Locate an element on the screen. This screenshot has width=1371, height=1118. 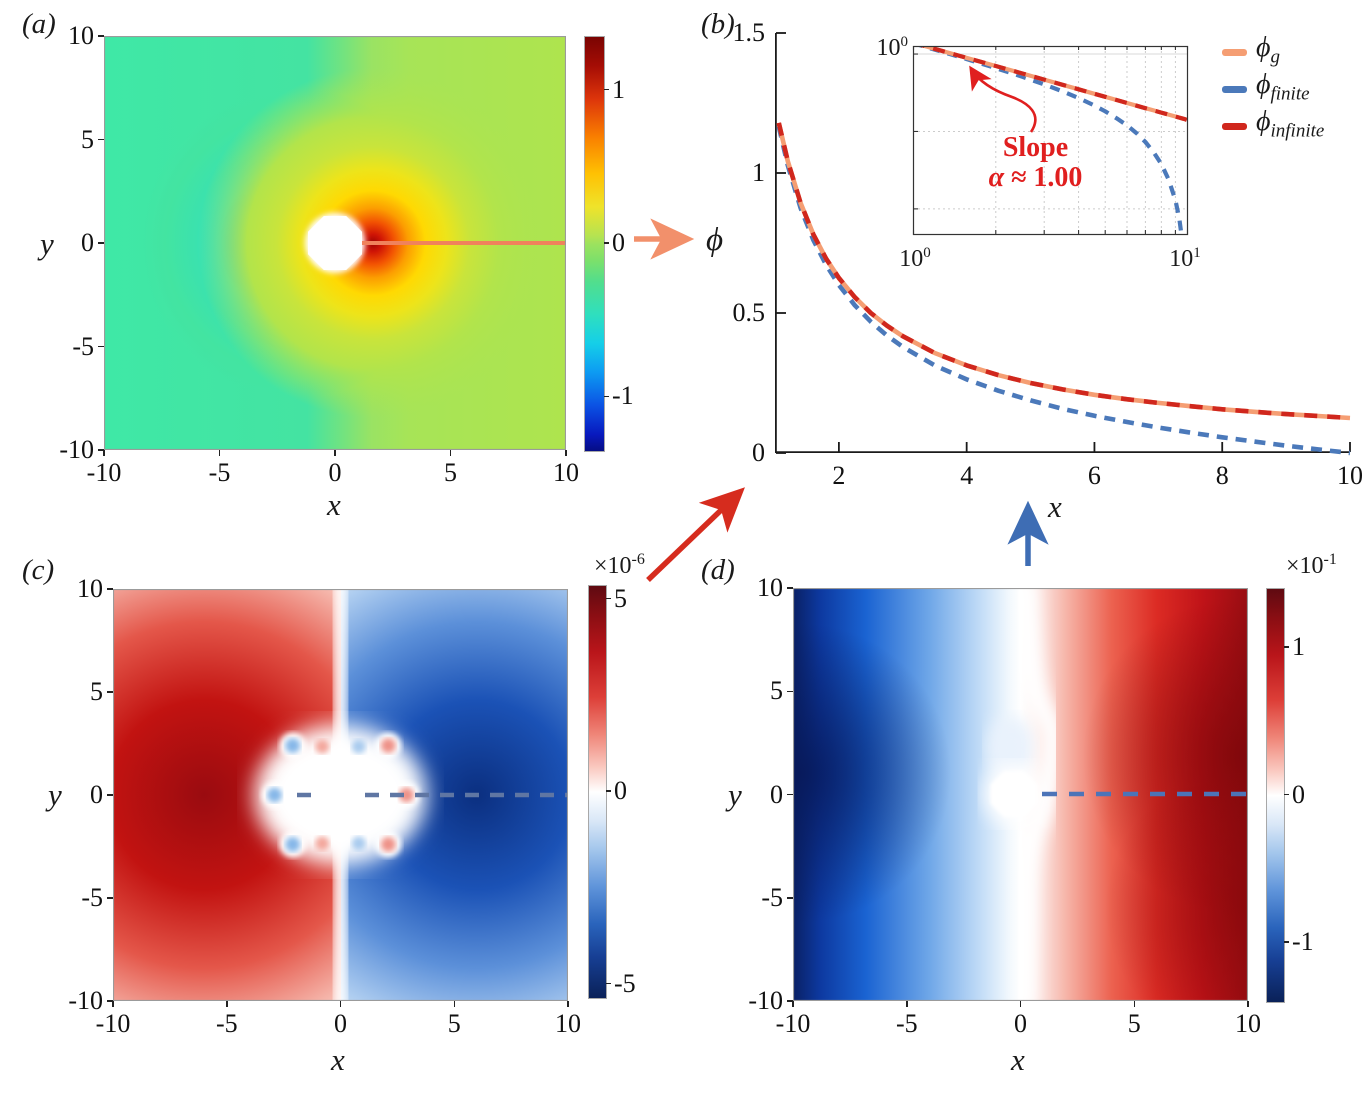
inset-curve-phi_infinite is located at coordinates (1052, 84).